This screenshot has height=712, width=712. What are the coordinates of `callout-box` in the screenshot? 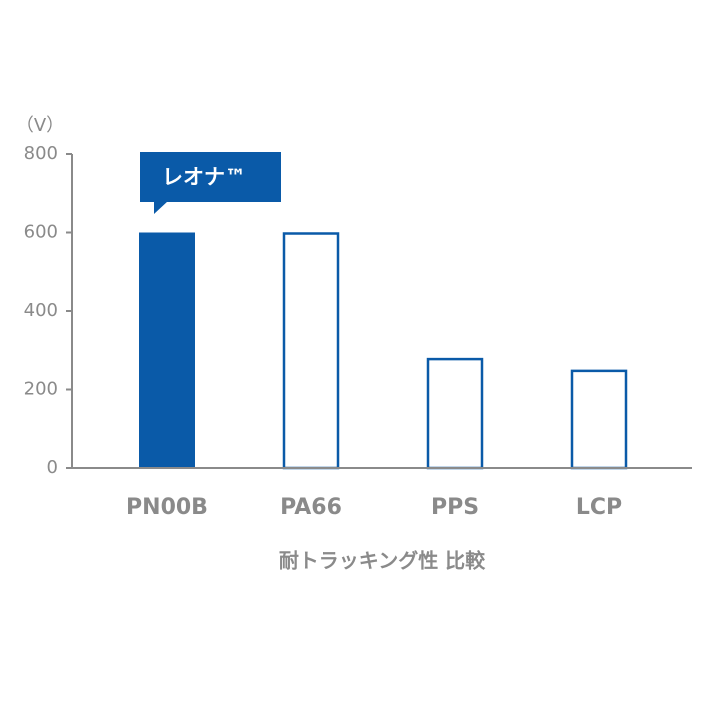 It's located at (210, 177).